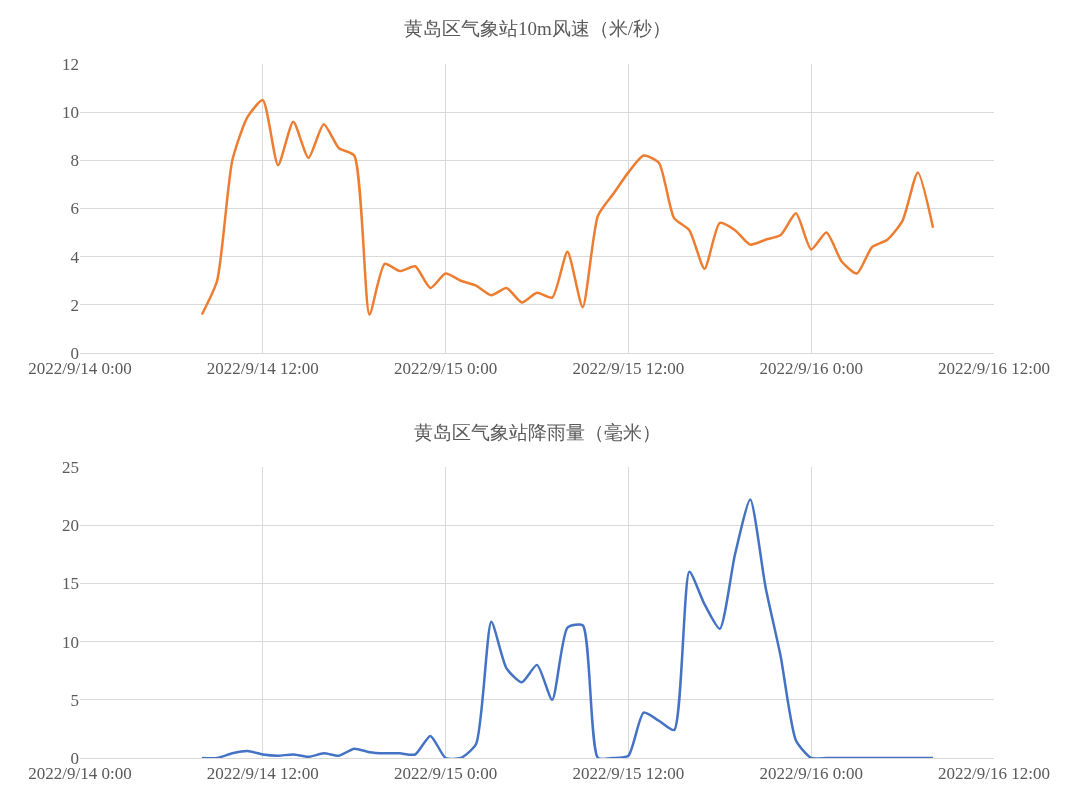  I want to click on y-tick-label: 20, so click(70, 526).